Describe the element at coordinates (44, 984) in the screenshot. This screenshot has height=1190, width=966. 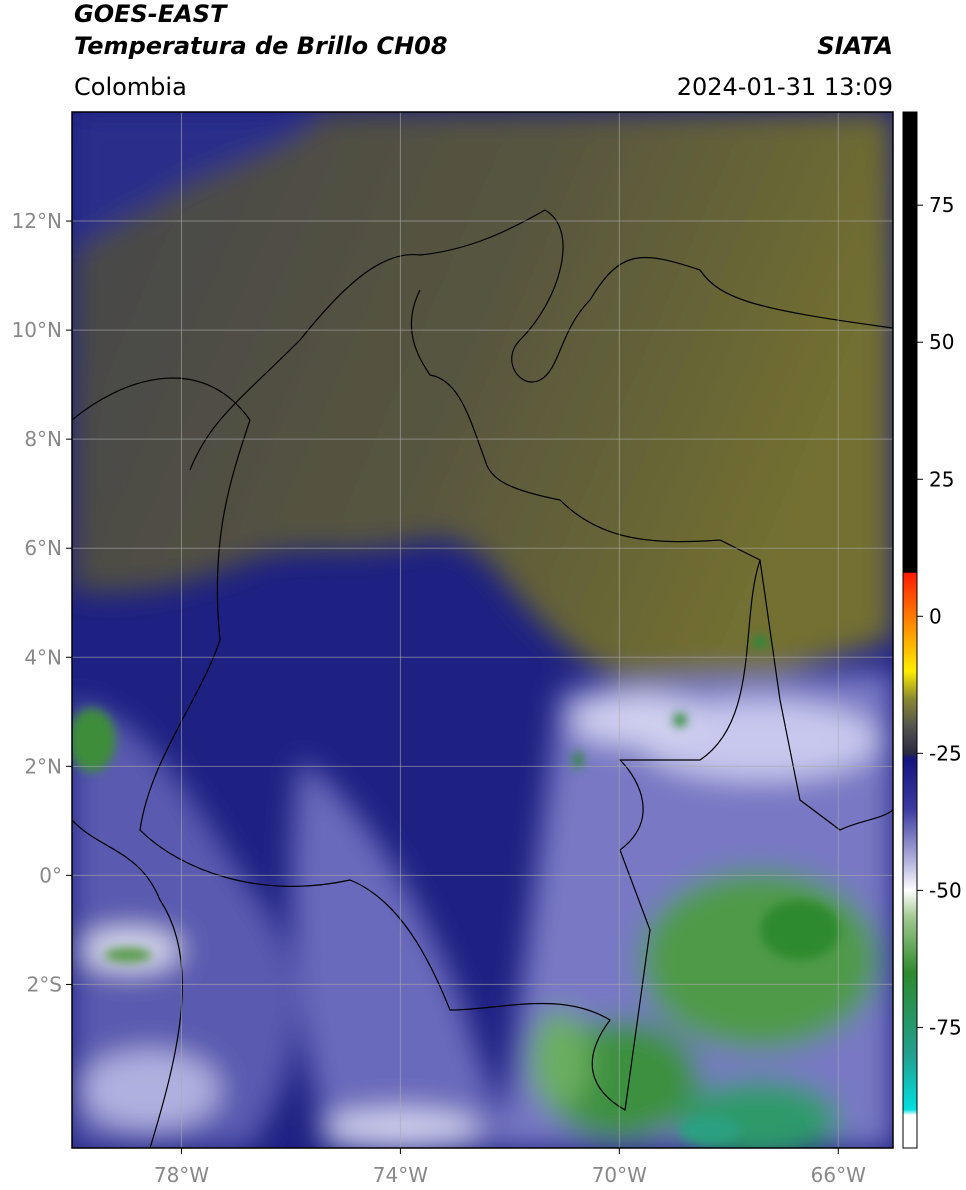
I see `y-tick-label: 2°S` at that location.